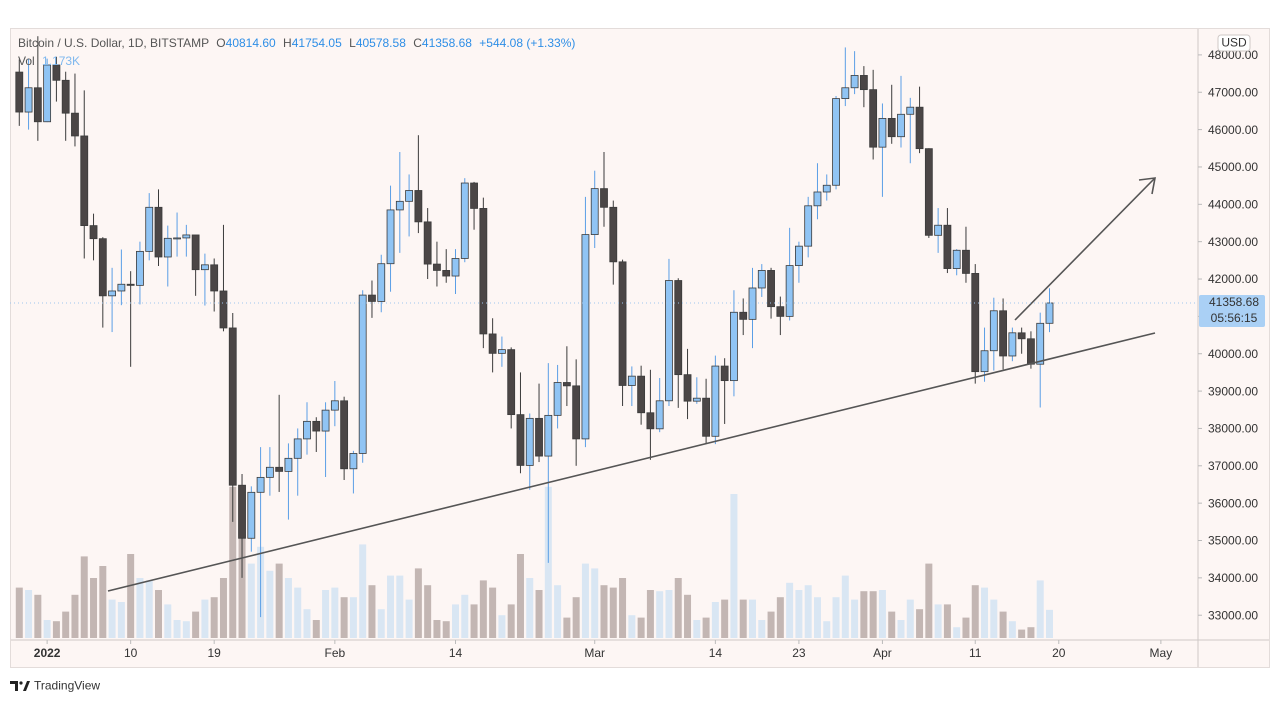 The width and height of the screenshot is (1280, 709). I want to click on volume-value: 1.173K, so click(61, 61).